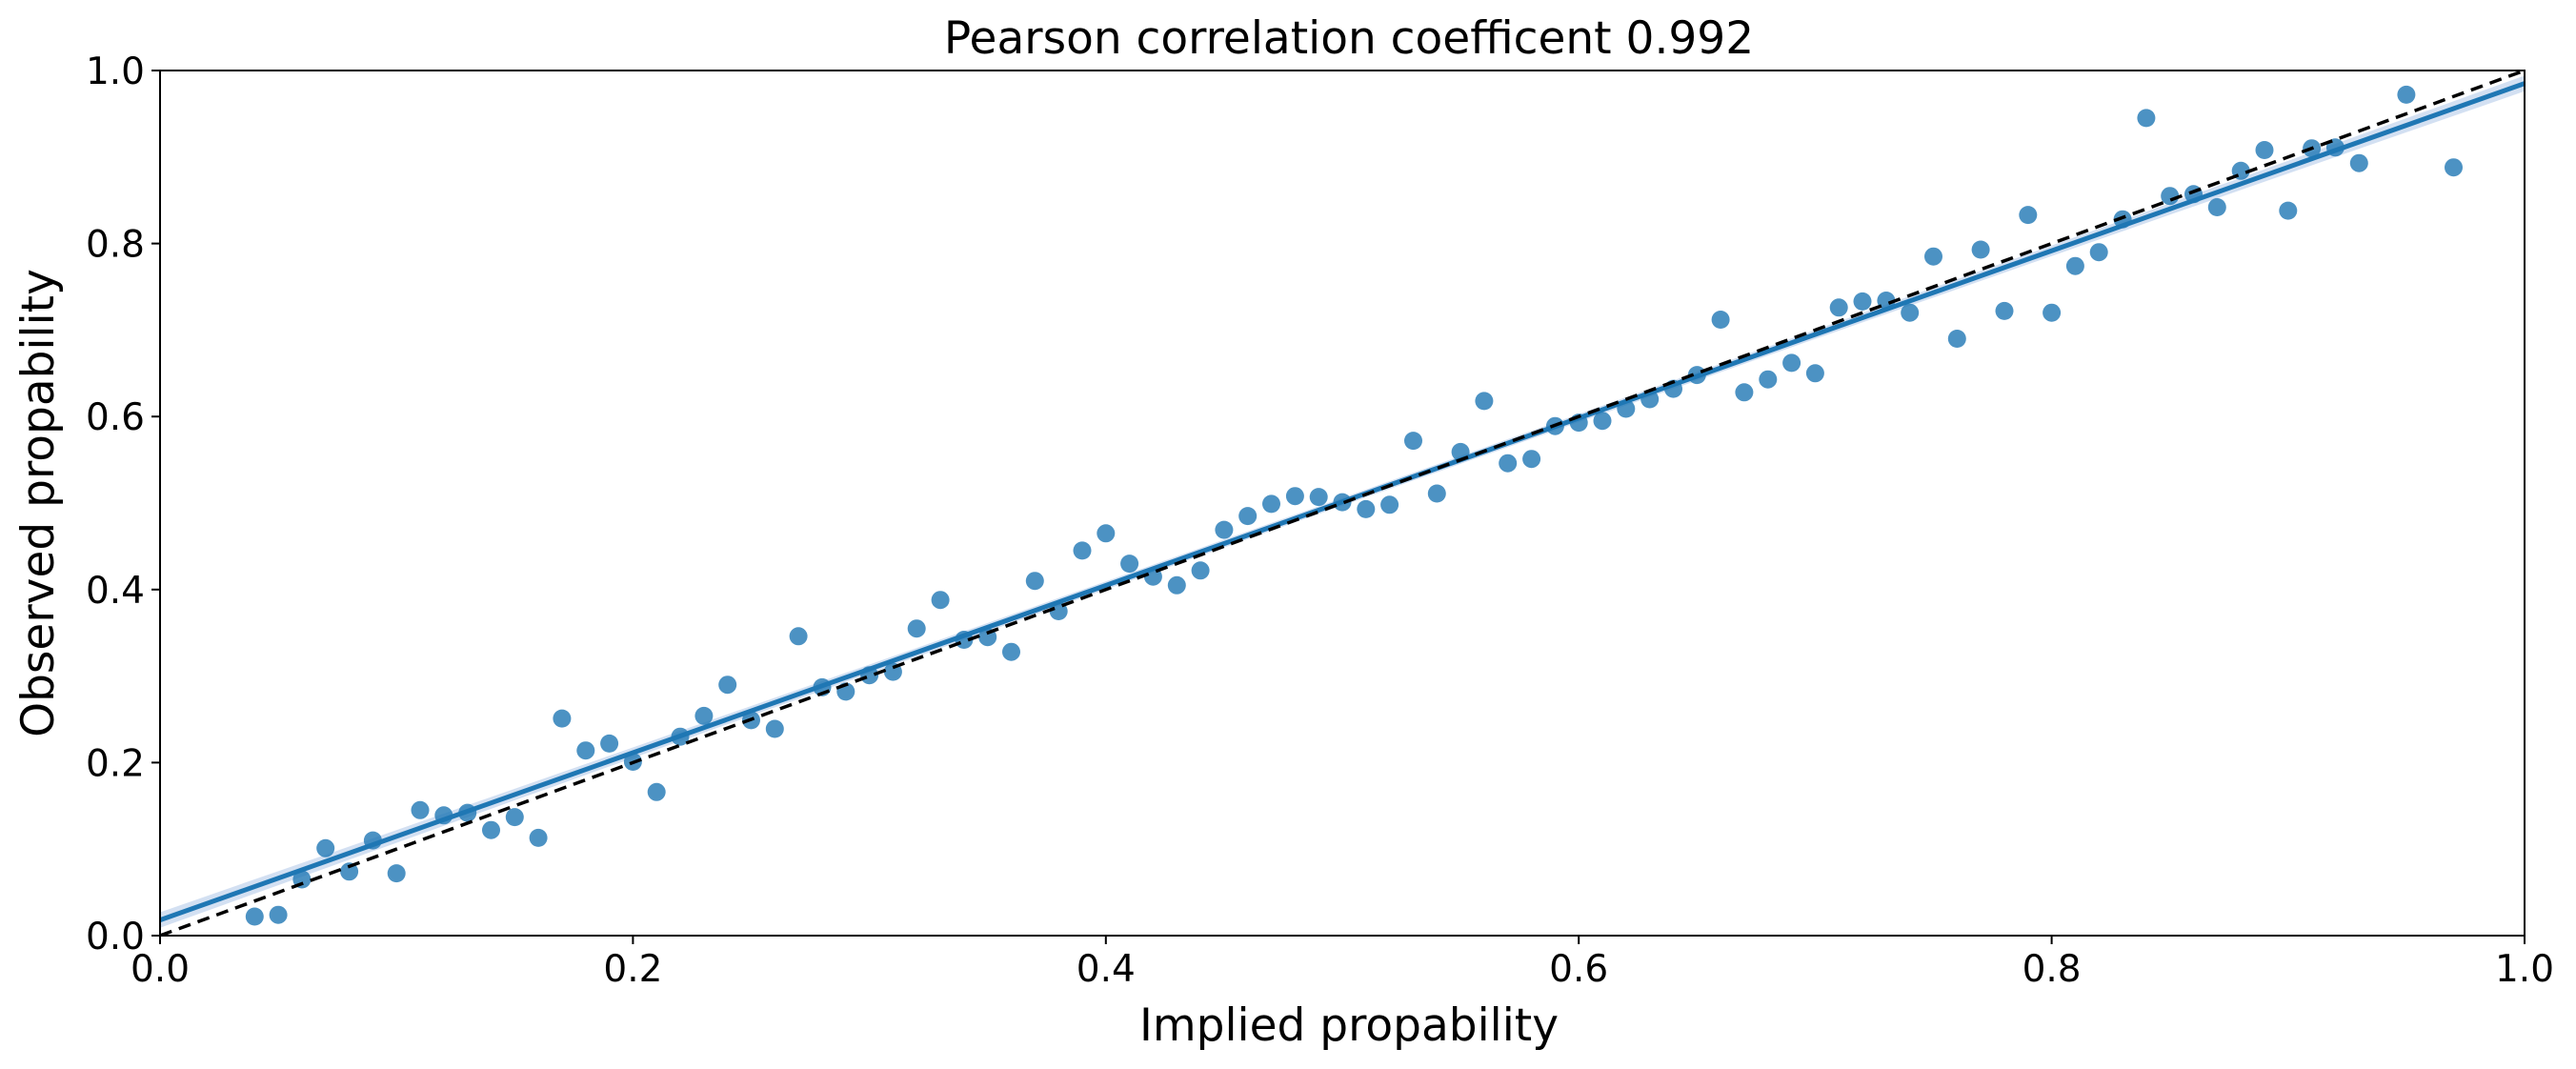 This screenshot has width=2576, height=1069. What do you see at coordinates (2052, 970) in the screenshot?
I see `x-tick-label: 0.8` at bounding box center [2052, 970].